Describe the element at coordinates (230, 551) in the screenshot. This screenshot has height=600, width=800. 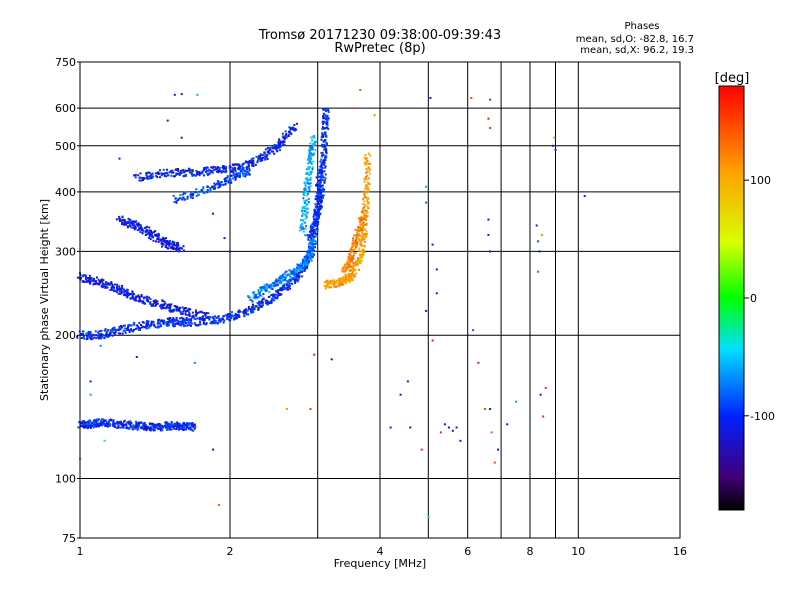
I see `x-tick-label: 2` at that location.